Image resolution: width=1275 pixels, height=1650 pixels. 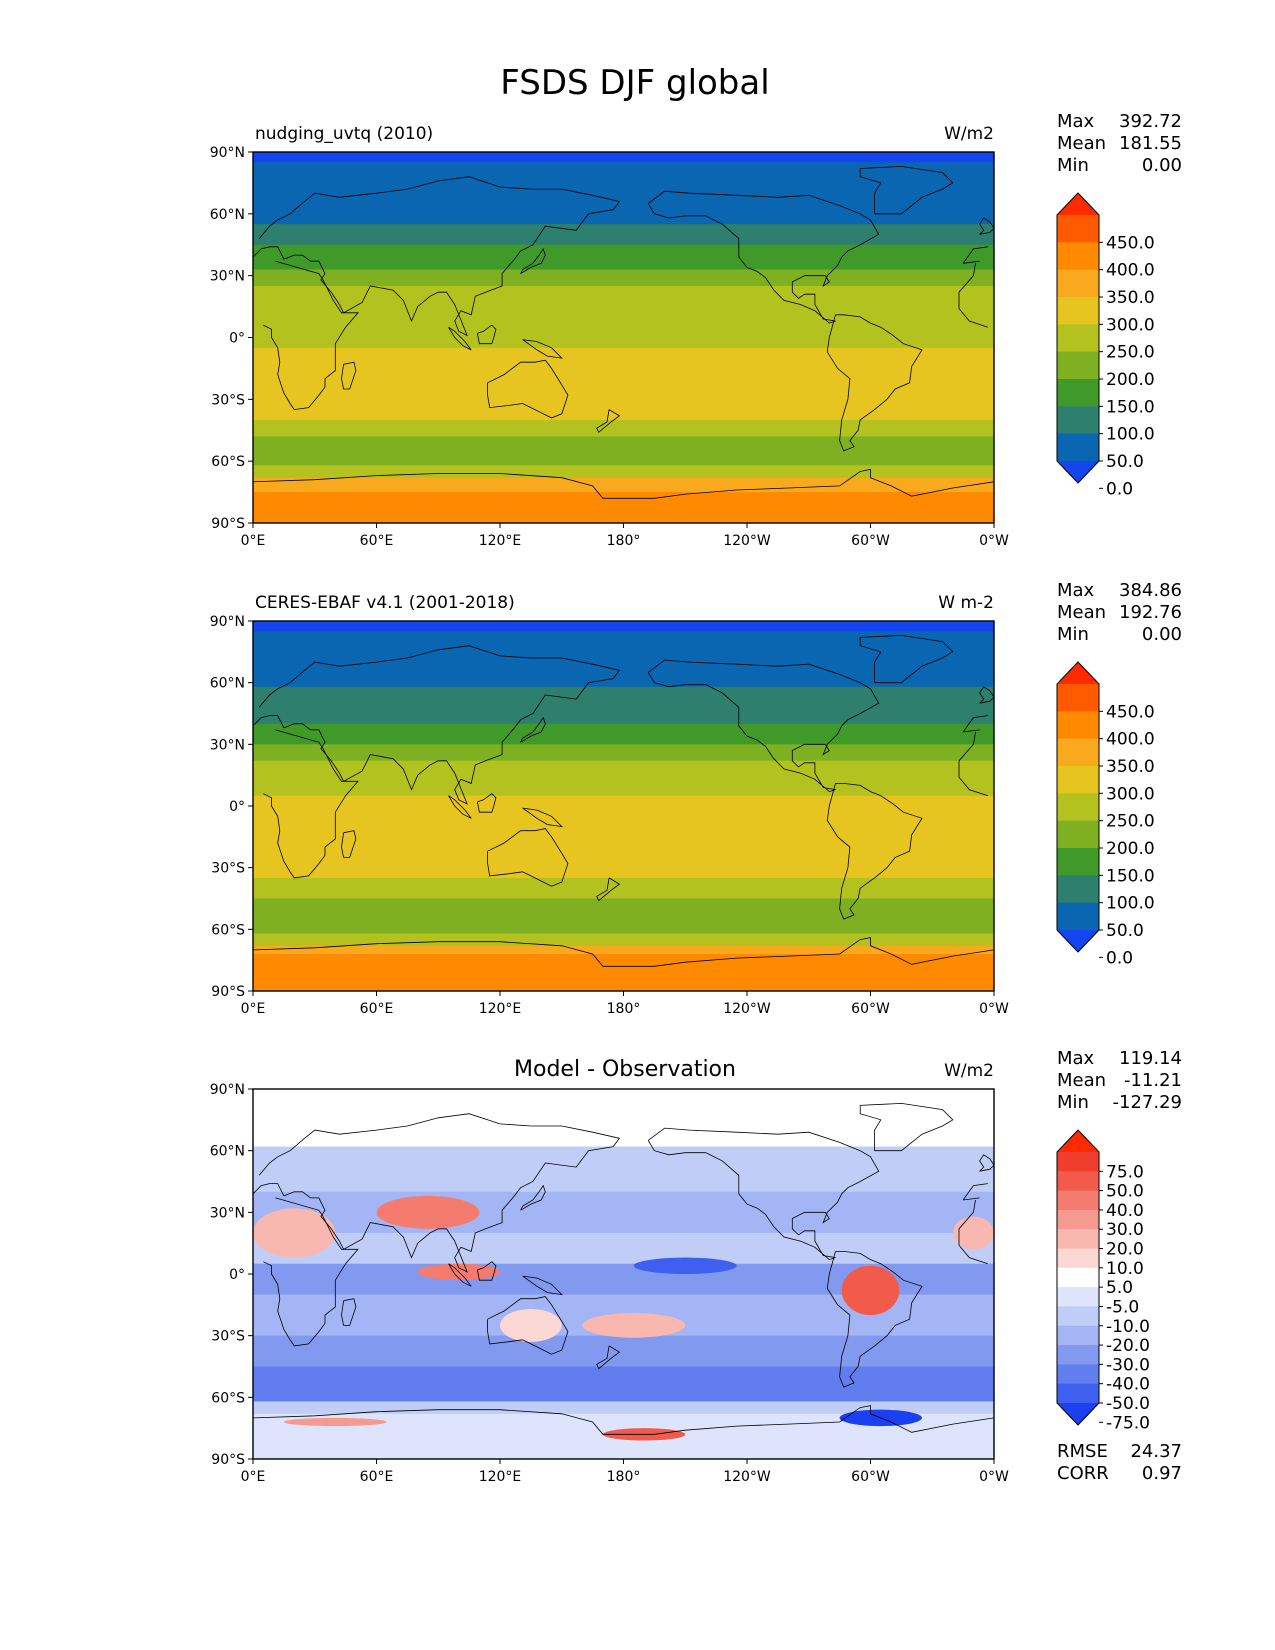 I want to click on colorbar-label: 5.0, so click(x=1119, y=1288).